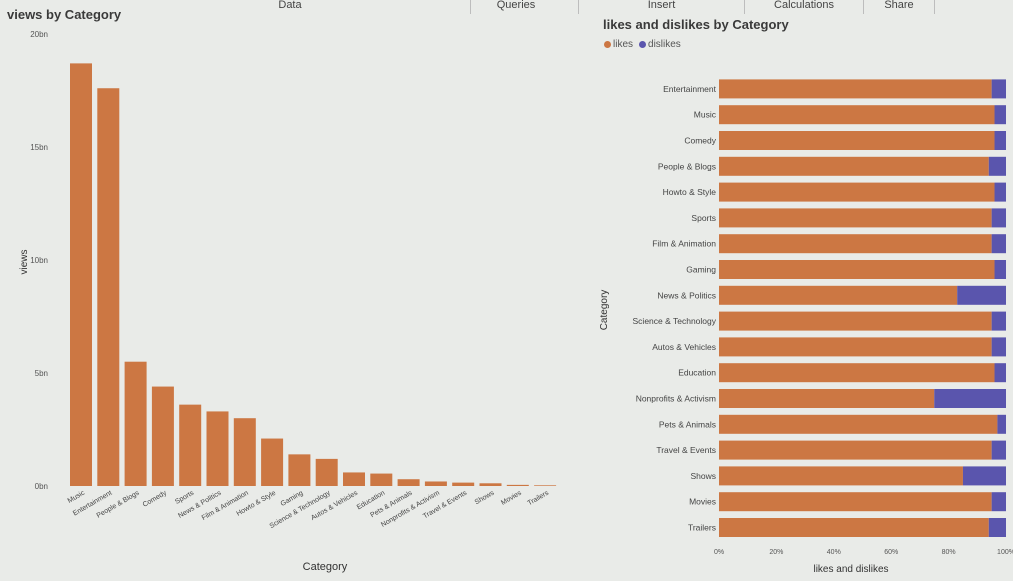  What do you see at coordinates (39, 34) in the screenshot?
I see `y-tick-label: 20bn` at bounding box center [39, 34].